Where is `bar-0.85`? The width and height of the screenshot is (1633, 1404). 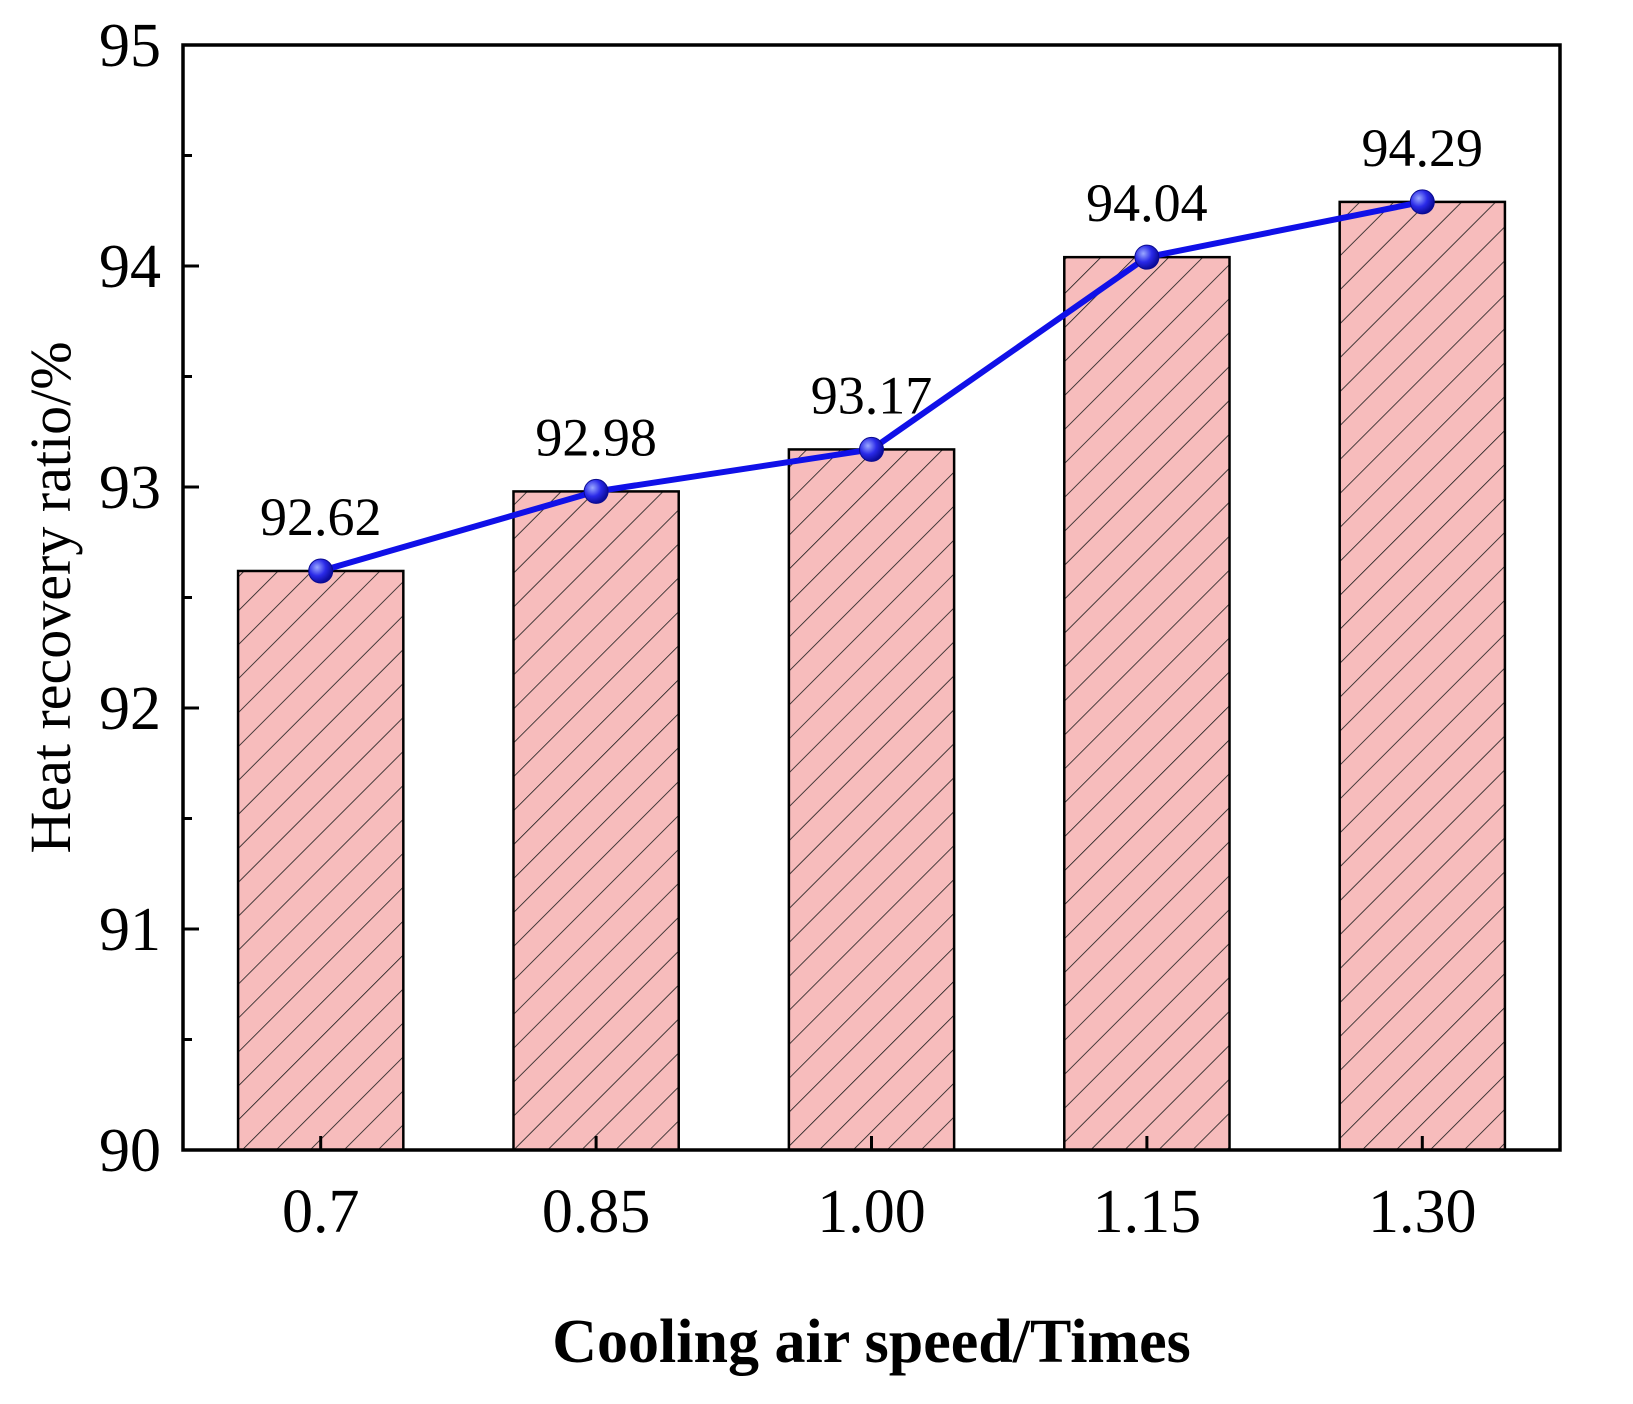
bar-0.85 is located at coordinates (596, 821).